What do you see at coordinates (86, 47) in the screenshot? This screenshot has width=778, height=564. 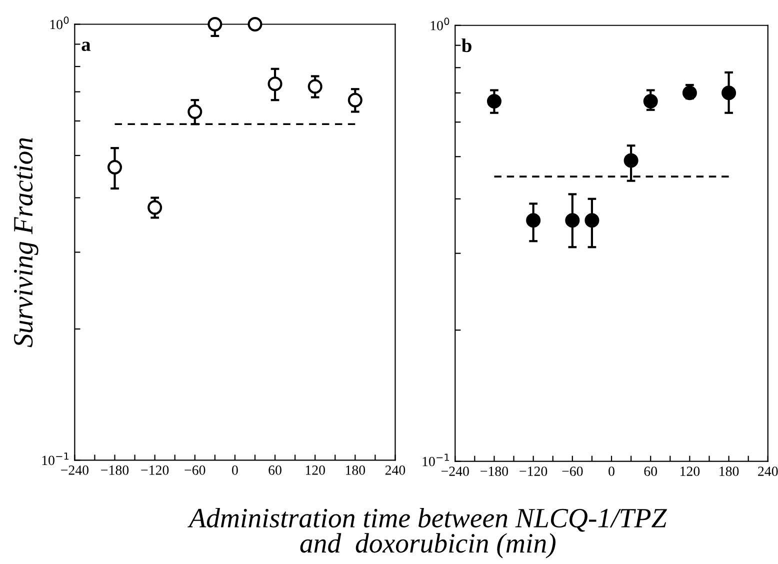 I see `annotation: a` at bounding box center [86, 47].